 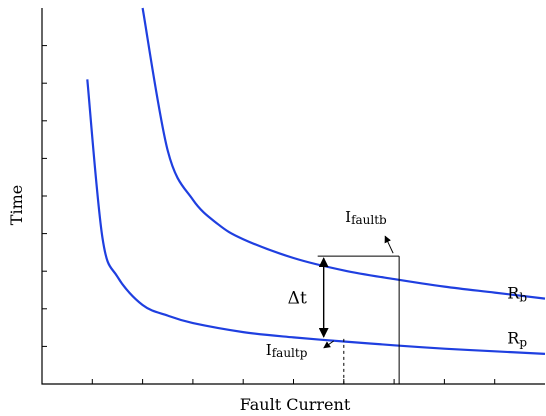 What do you see at coordinates (297, 299) in the screenshot?
I see `delta-t-label: Δt` at bounding box center [297, 299].